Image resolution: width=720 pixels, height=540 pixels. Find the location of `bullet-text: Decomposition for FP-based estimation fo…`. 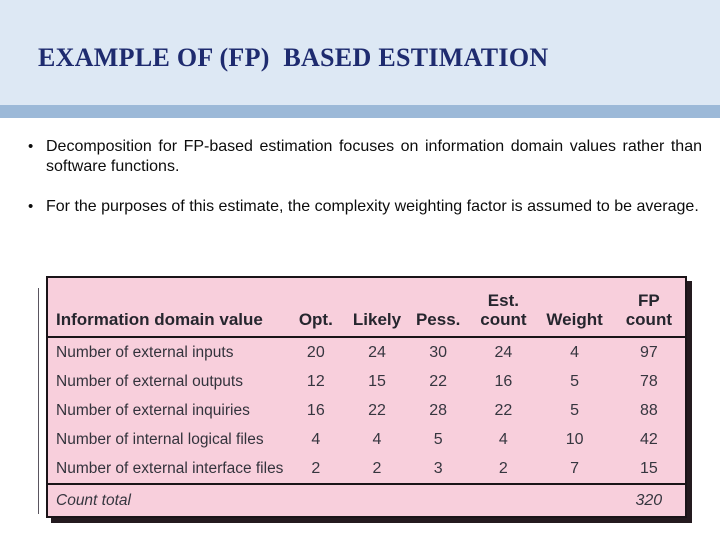

bullet-text: Decomposition for FP-based estimation fo… is located at coordinates (374, 156).